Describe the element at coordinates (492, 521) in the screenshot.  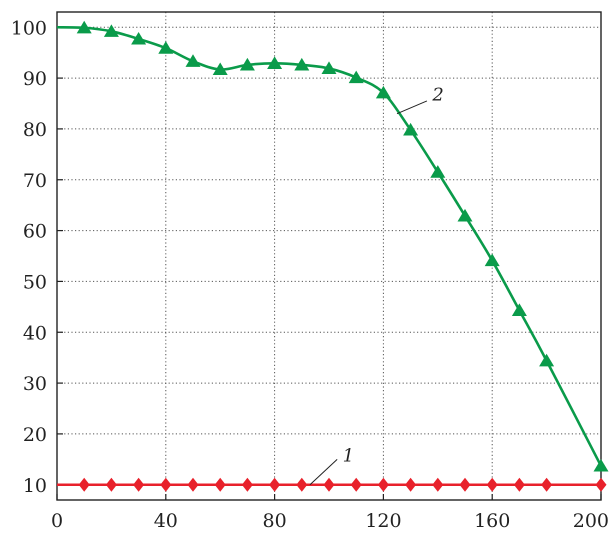
I see `x-tick-label: 160` at that location.